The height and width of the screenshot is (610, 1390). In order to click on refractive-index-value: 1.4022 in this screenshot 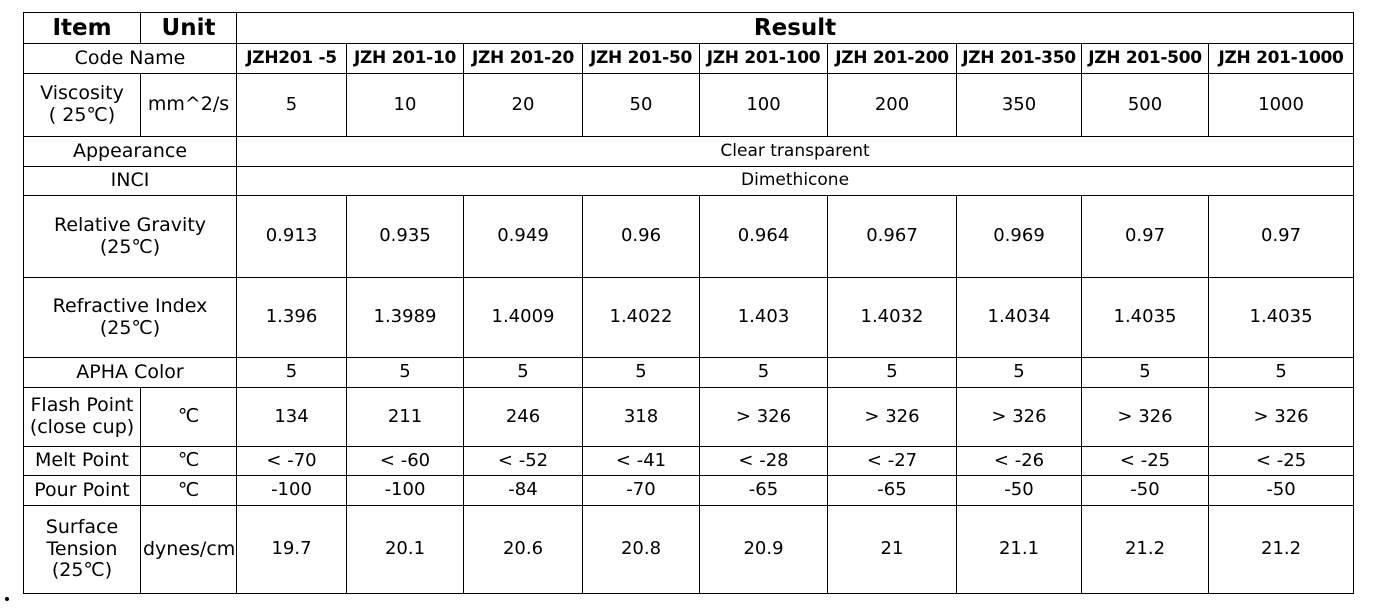, I will do `click(641, 317)`.